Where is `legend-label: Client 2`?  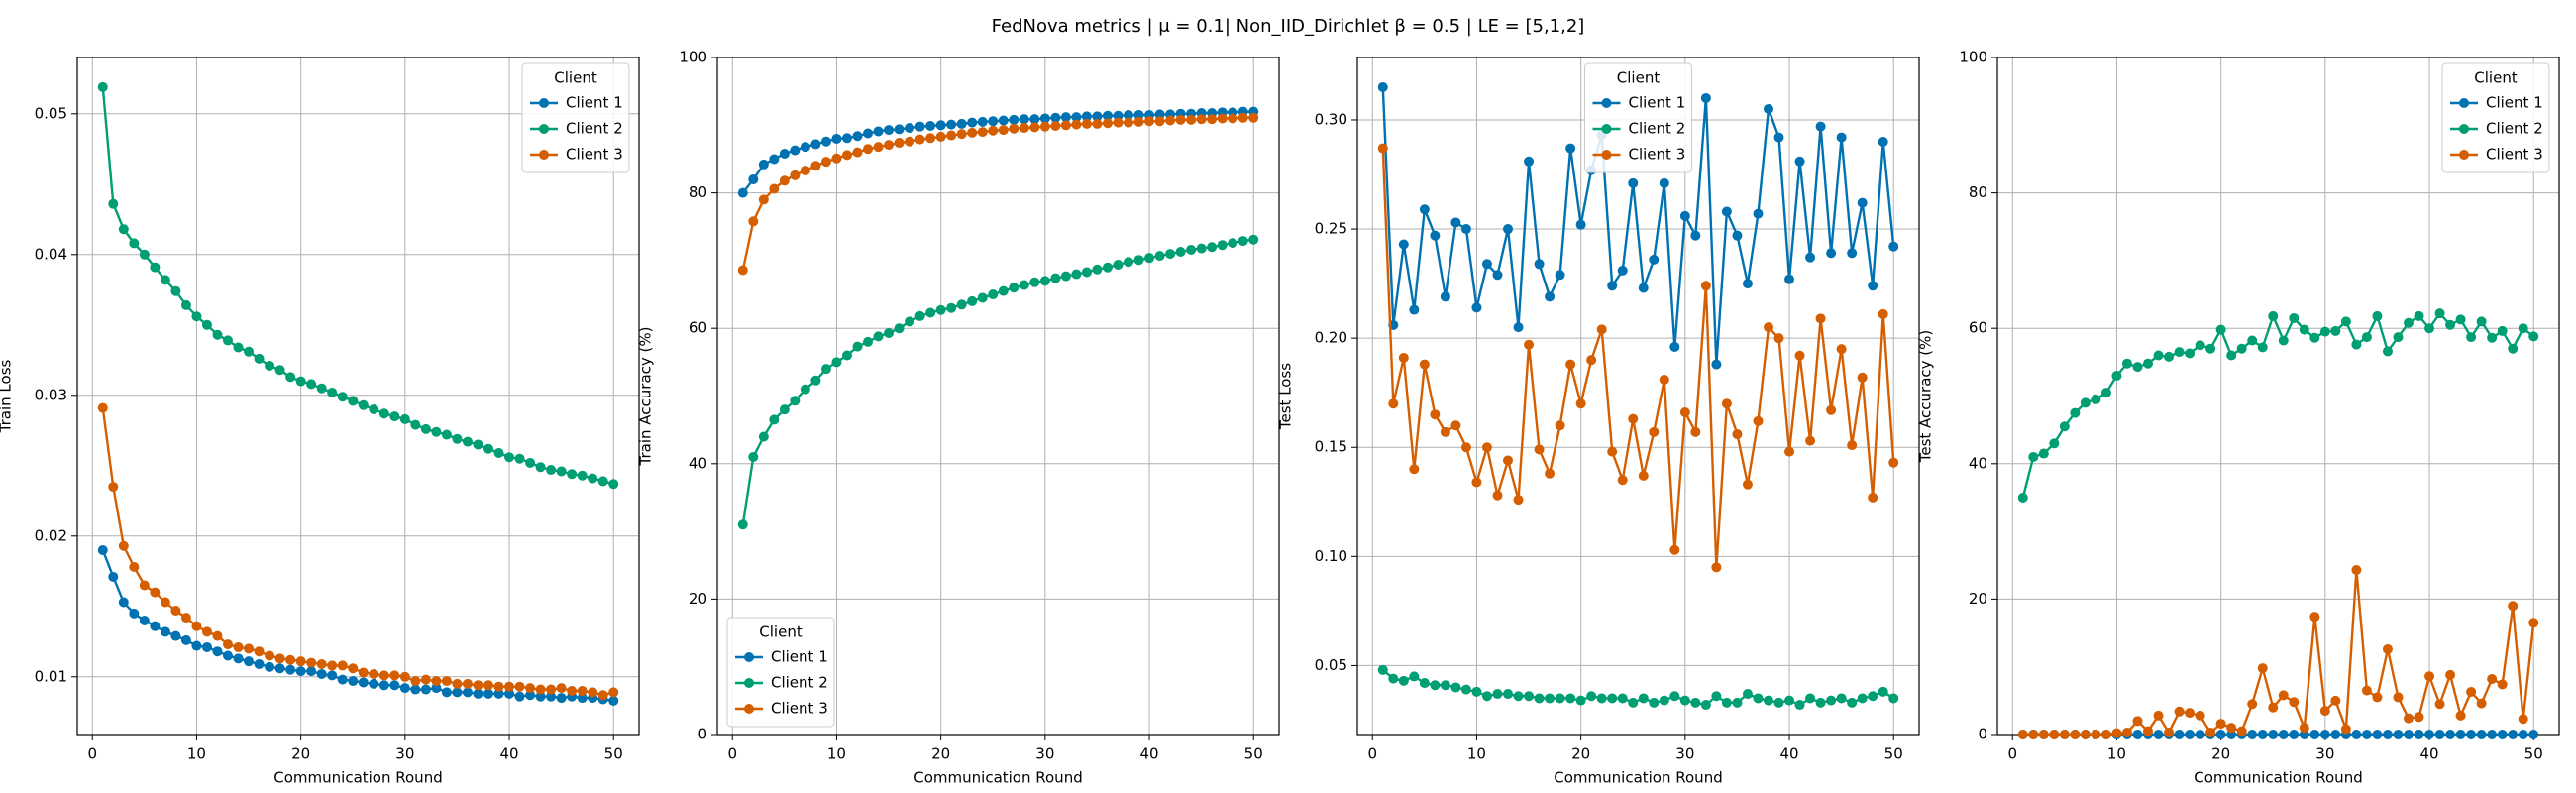 legend-label: Client 2 is located at coordinates (799, 683).